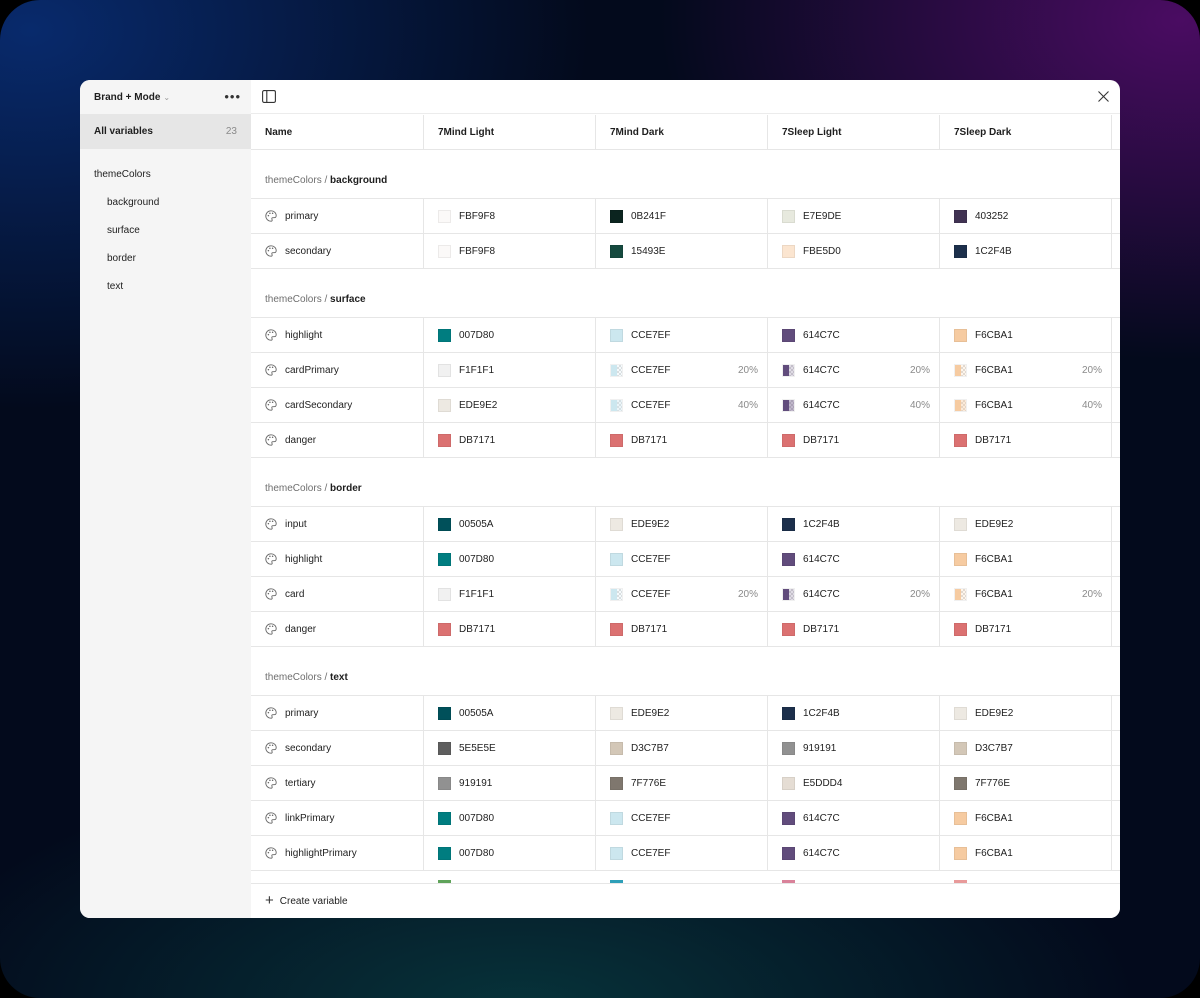 This screenshot has height=998, width=1200. What do you see at coordinates (682, 216) in the screenshot?
I see `mode-value-cell: 0B241F` at bounding box center [682, 216].